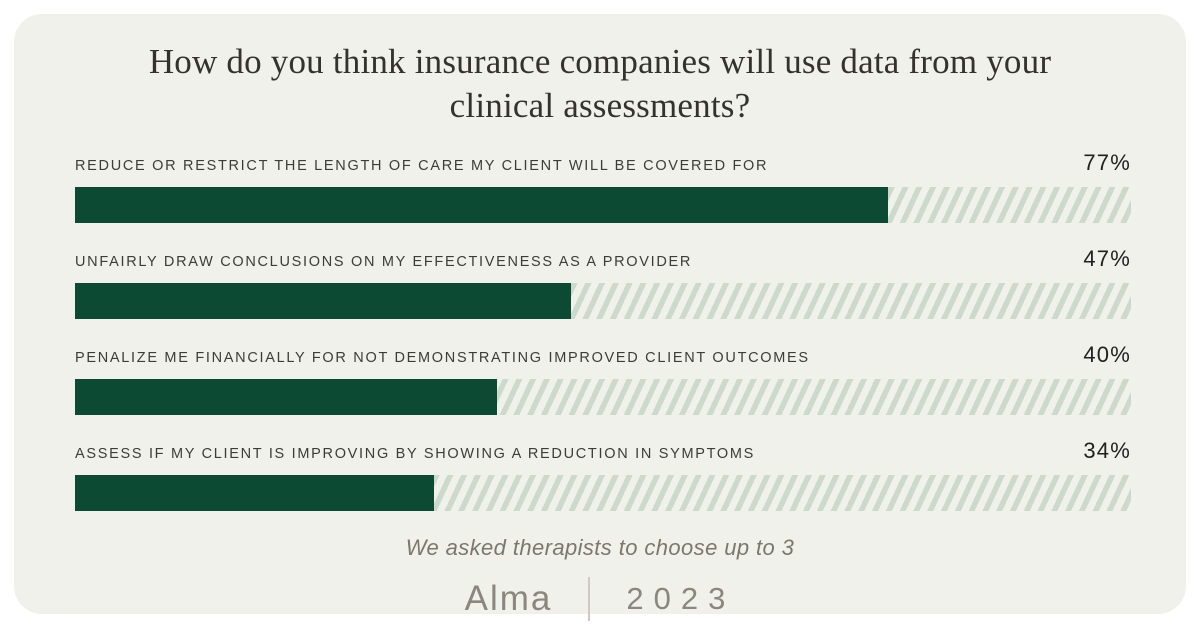 The height and width of the screenshot is (628, 1200). I want to click on survey-note: We asked therapists to choose up to 3, so click(600, 547).